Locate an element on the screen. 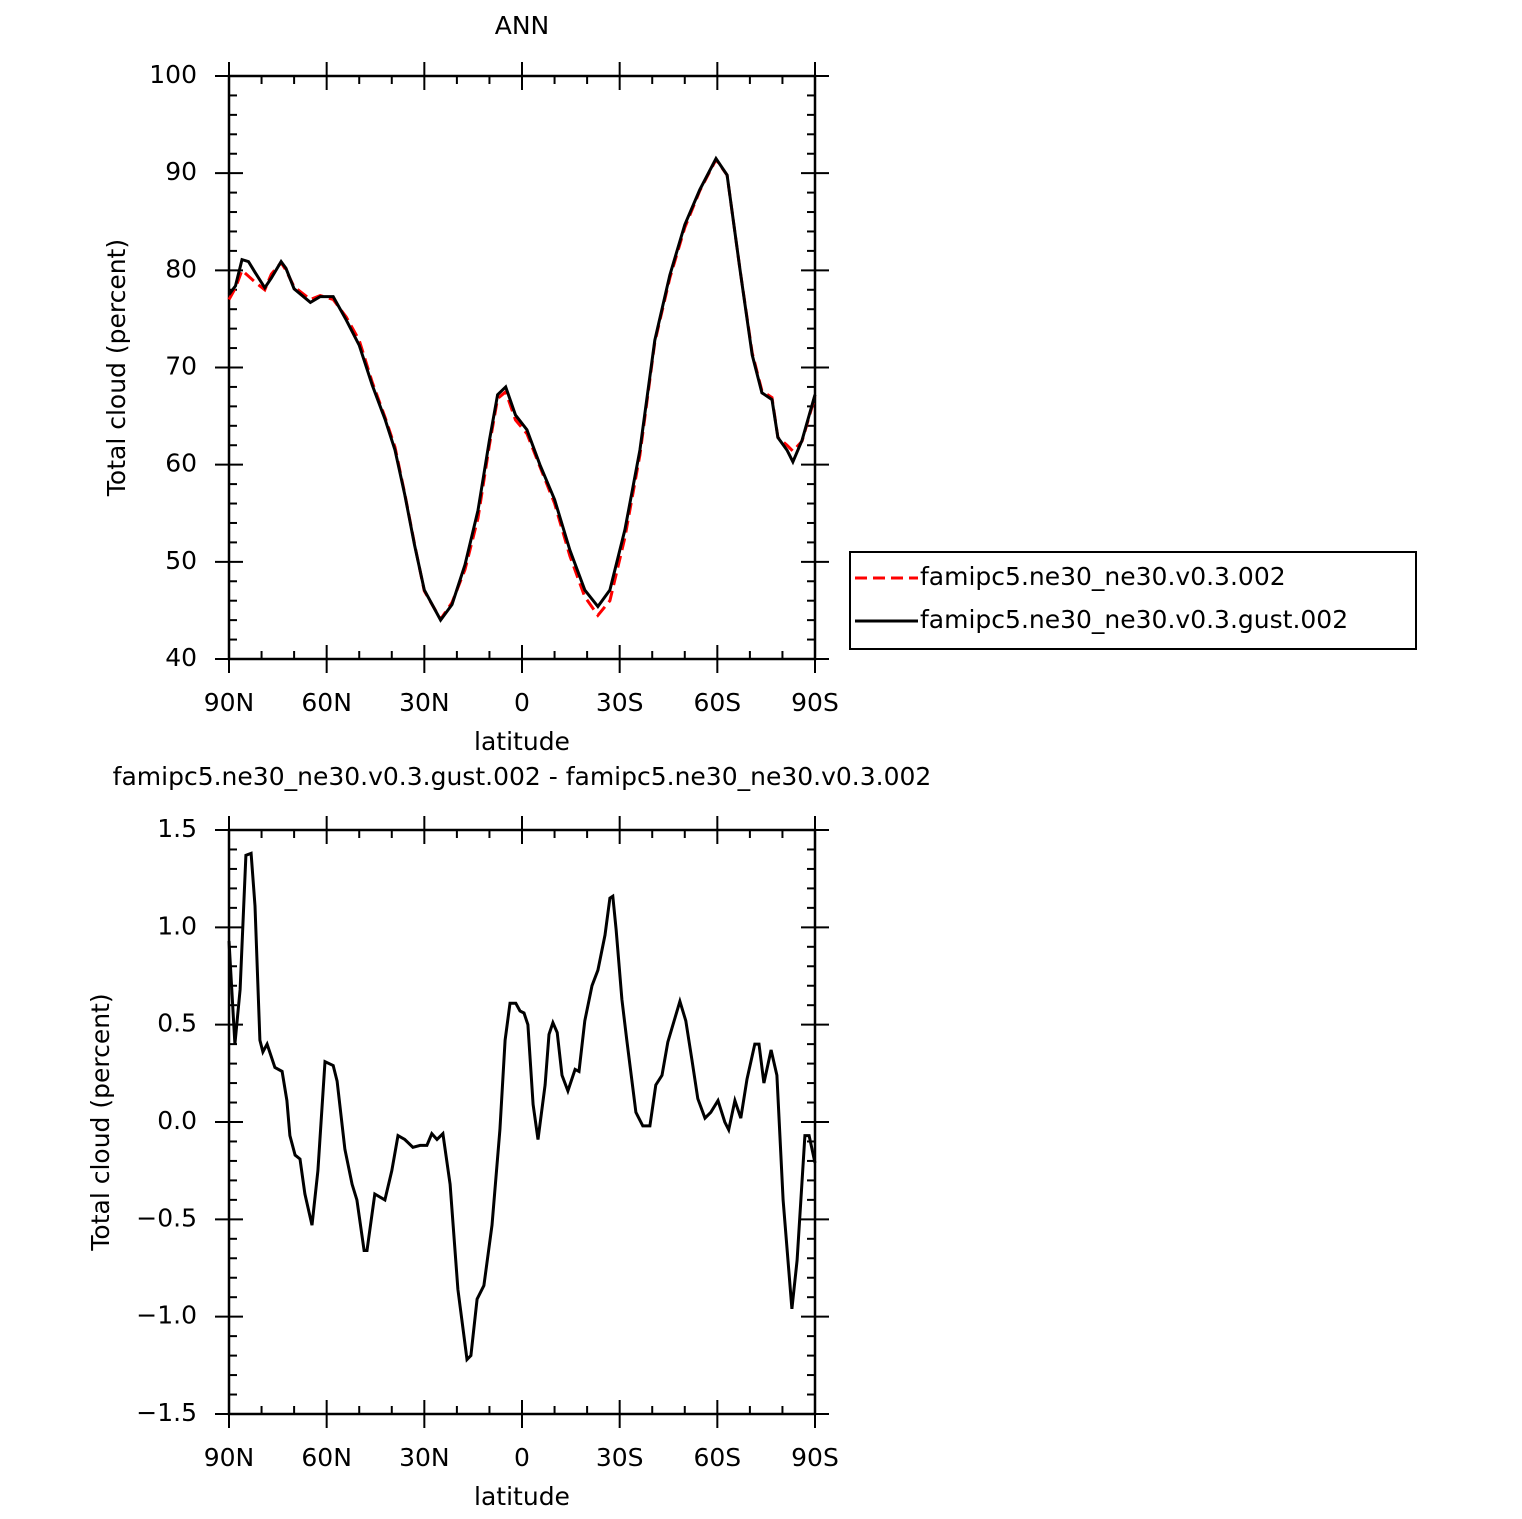  plot-frame is located at coordinates (522, 367).